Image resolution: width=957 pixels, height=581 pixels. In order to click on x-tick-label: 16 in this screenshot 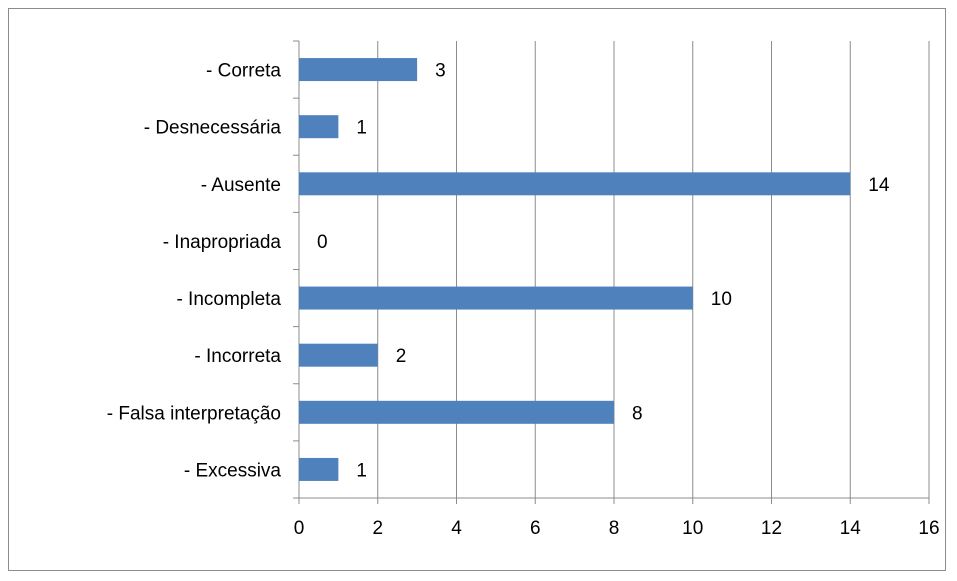, I will do `click(928, 528)`.